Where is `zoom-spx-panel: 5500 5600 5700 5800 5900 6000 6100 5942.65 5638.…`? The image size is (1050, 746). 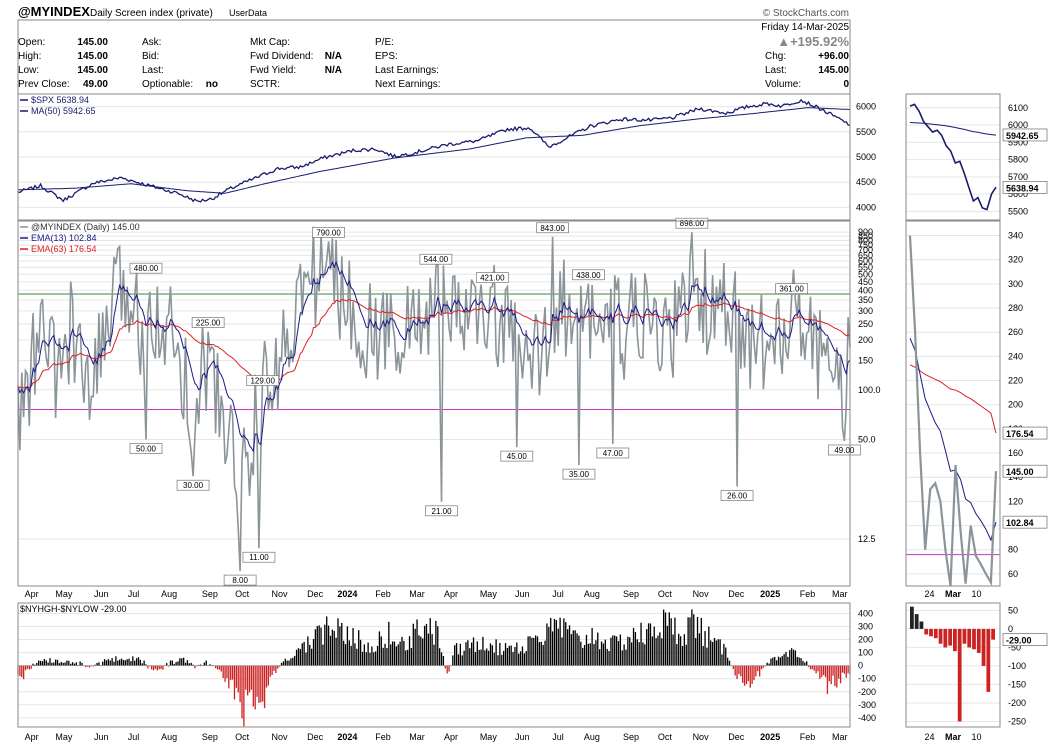 zoom-spx-panel: 5500 5600 5700 5800 5900 6000 6100 5942.65 5638.… is located at coordinates (976, 157).